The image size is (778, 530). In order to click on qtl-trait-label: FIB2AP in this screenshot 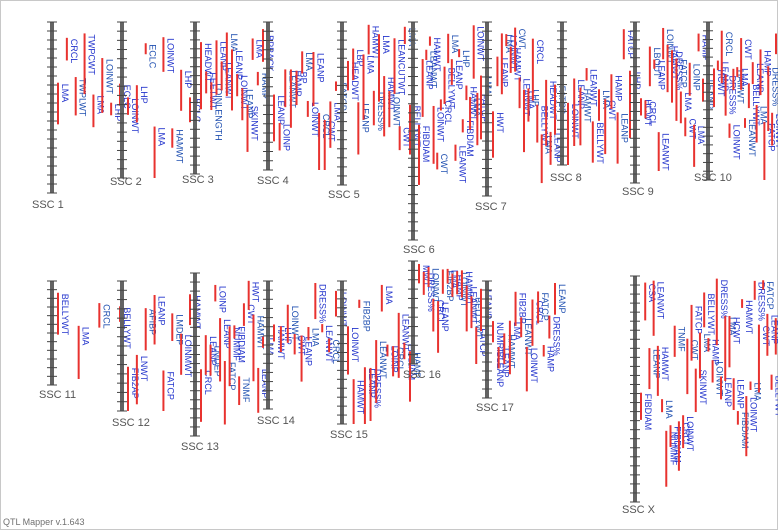, I will do `click(135, 383)`.